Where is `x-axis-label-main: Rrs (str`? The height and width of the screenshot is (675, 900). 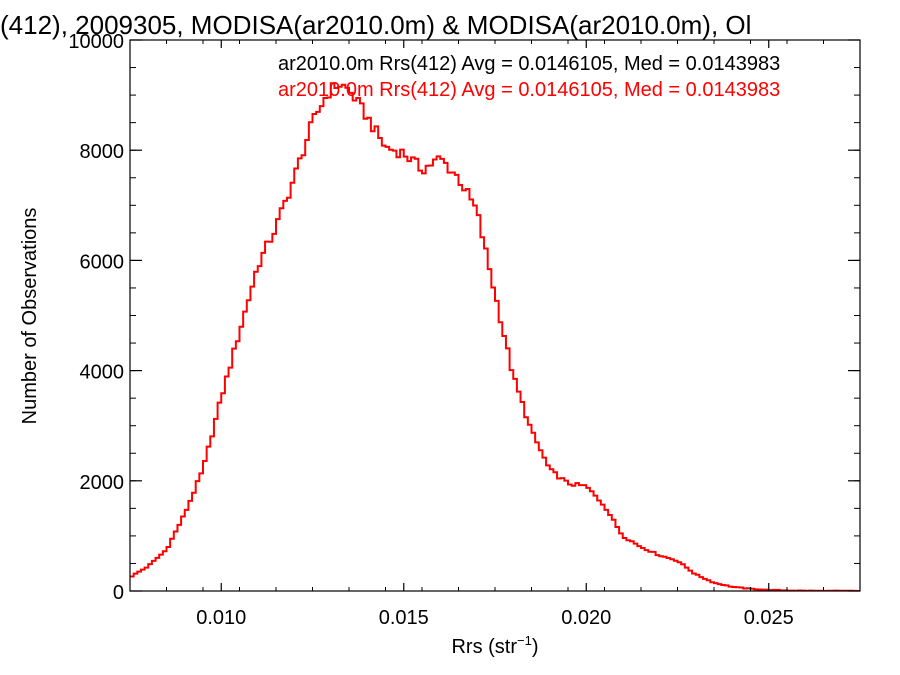
x-axis-label-main: Rrs (str is located at coordinates (484, 647).